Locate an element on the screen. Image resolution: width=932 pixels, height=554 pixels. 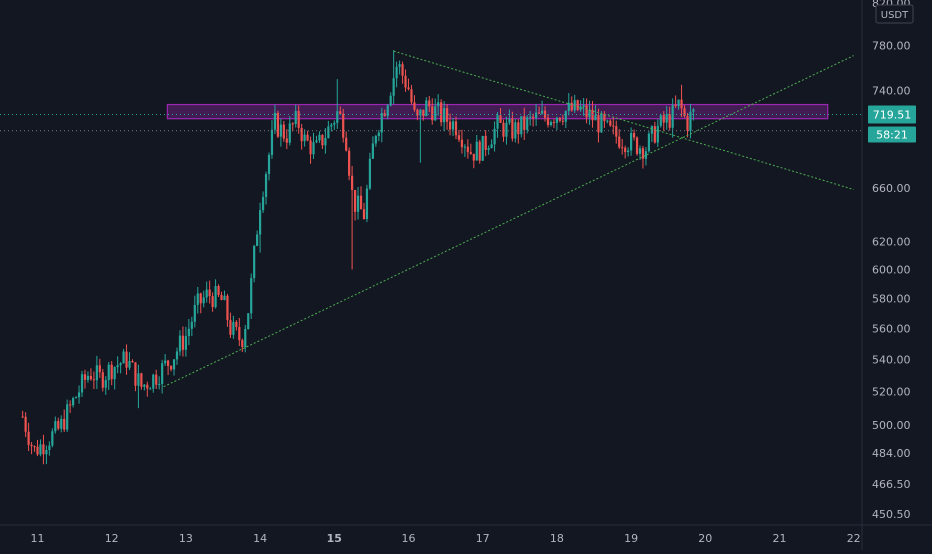
time-tick-label: 16 is located at coordinates (409, 538).